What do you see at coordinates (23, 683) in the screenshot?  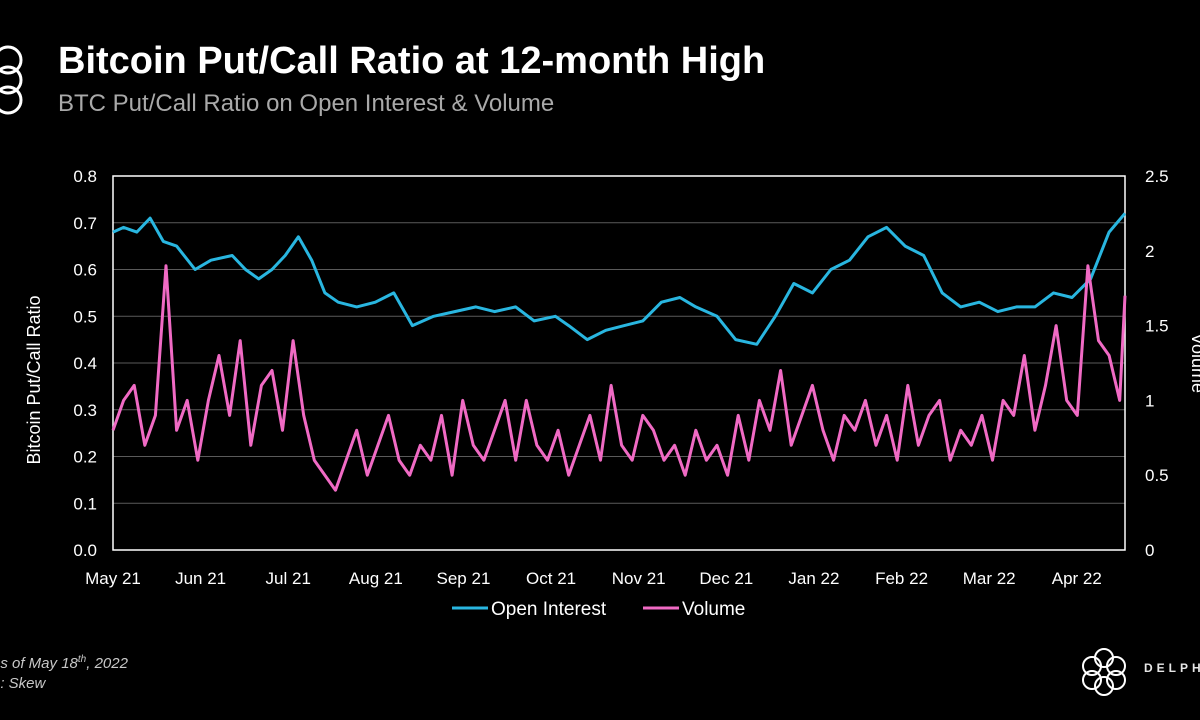 I see `footnote-source: e: Skew` at bounding box center [23, 683].